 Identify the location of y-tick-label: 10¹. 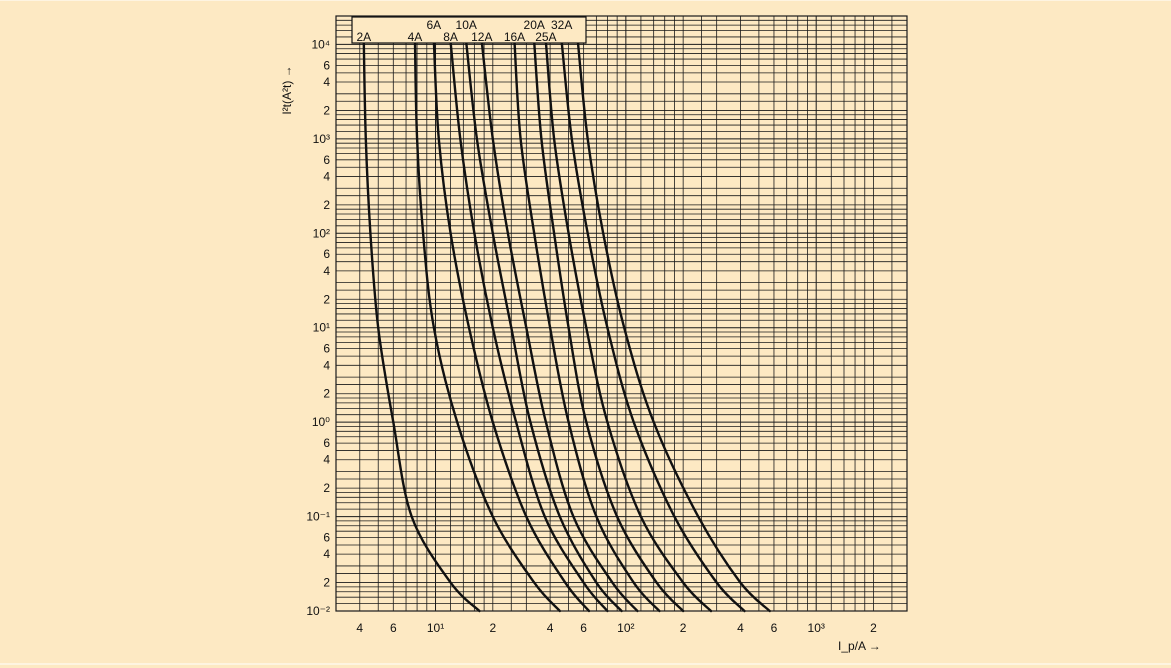
(321, 328).